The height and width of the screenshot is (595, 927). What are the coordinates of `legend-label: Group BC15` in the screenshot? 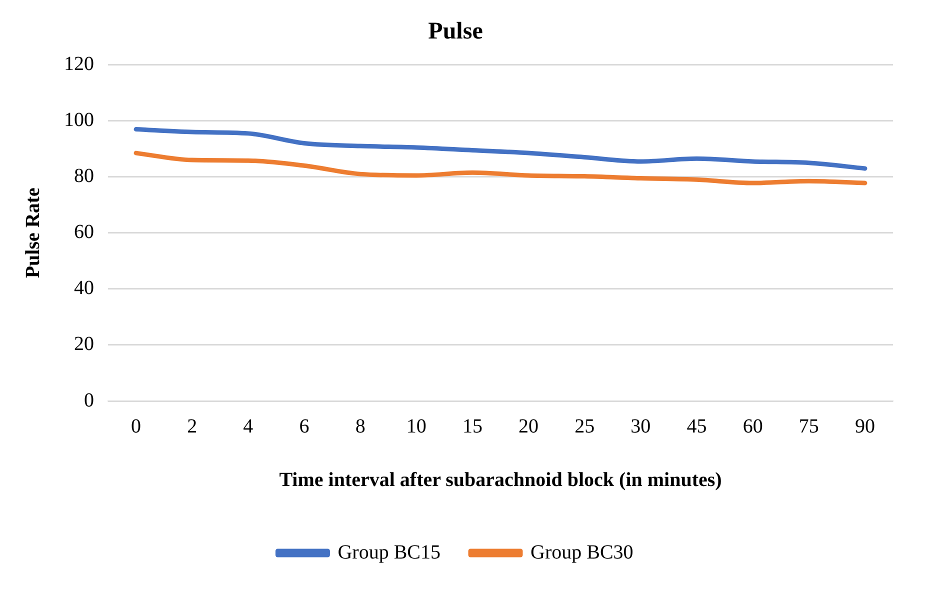 It's located at (389, 552).